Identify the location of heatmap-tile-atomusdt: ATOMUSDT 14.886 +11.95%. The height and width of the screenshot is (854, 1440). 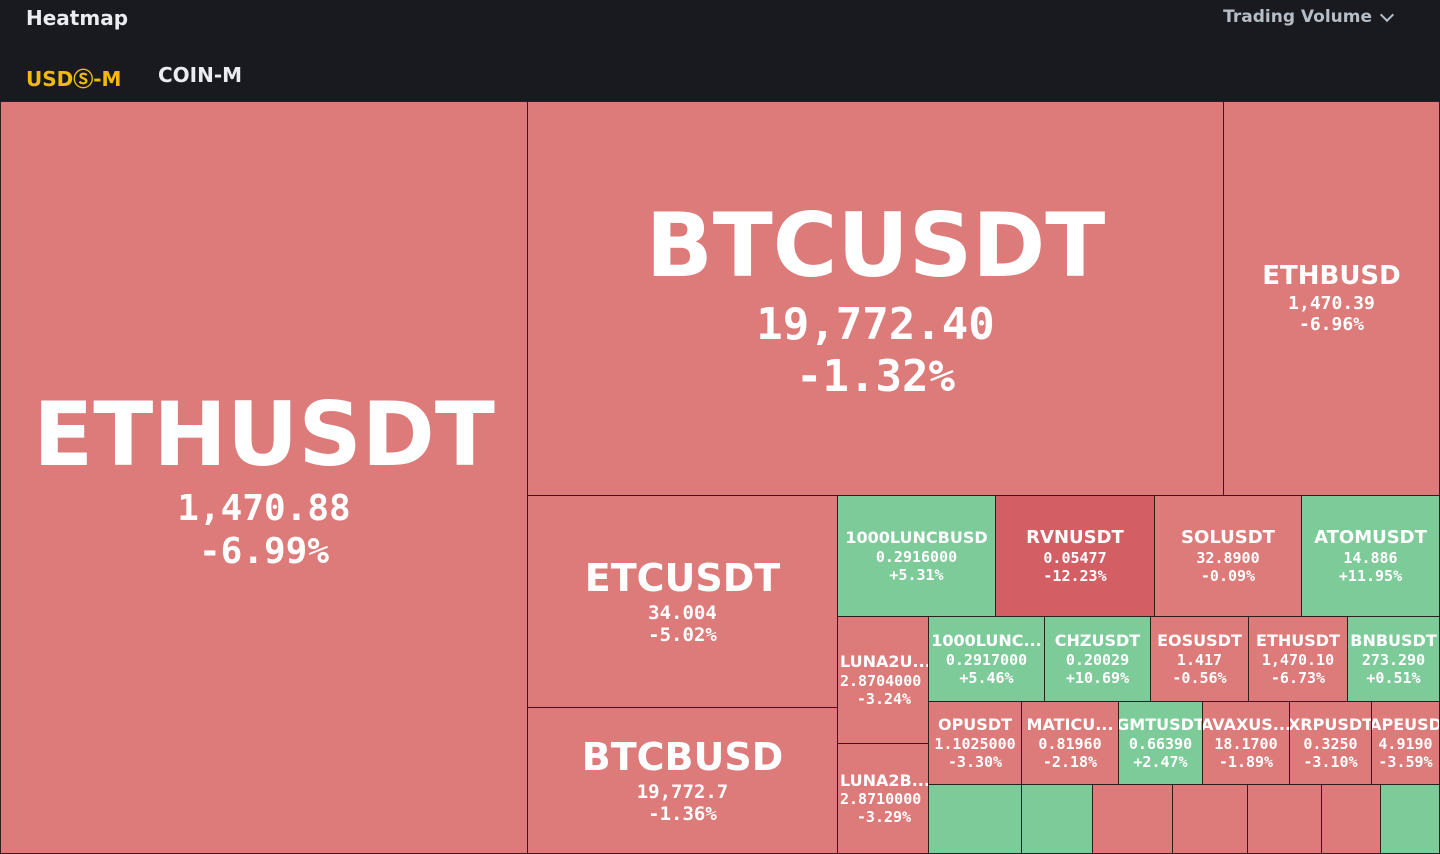
(1370, 556).